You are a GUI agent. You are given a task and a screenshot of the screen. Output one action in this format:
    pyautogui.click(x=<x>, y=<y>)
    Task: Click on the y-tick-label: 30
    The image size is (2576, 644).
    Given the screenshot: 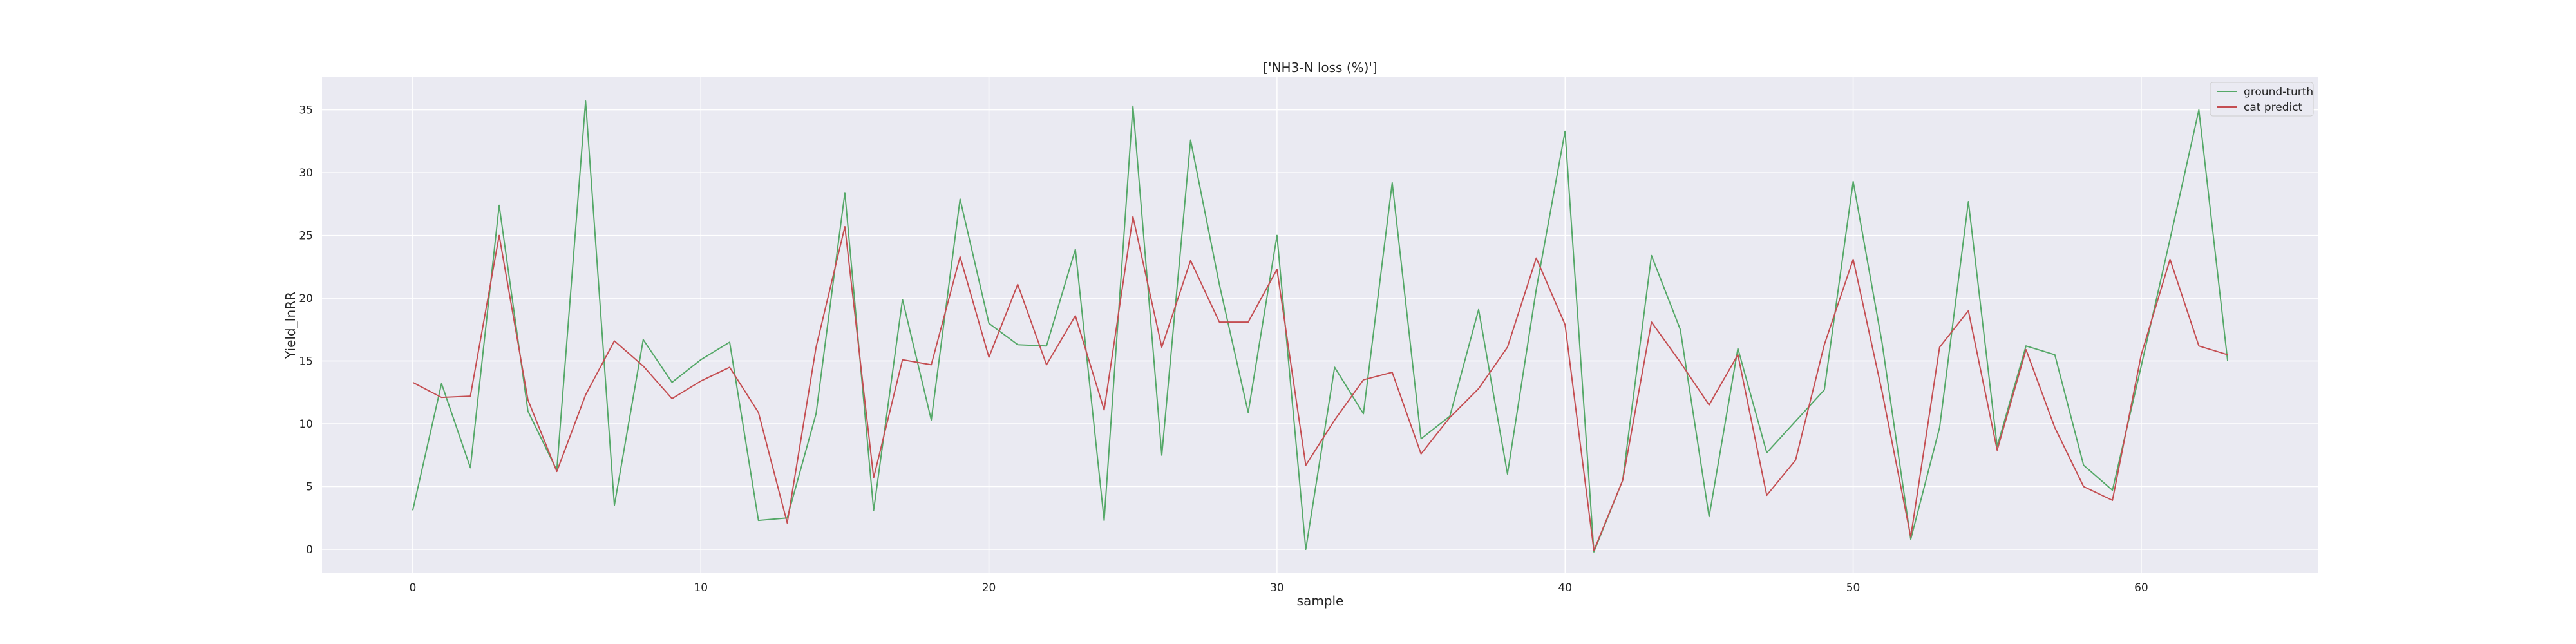 What is the action you would take?
    pyautogui.click(x=306, y=174)
    